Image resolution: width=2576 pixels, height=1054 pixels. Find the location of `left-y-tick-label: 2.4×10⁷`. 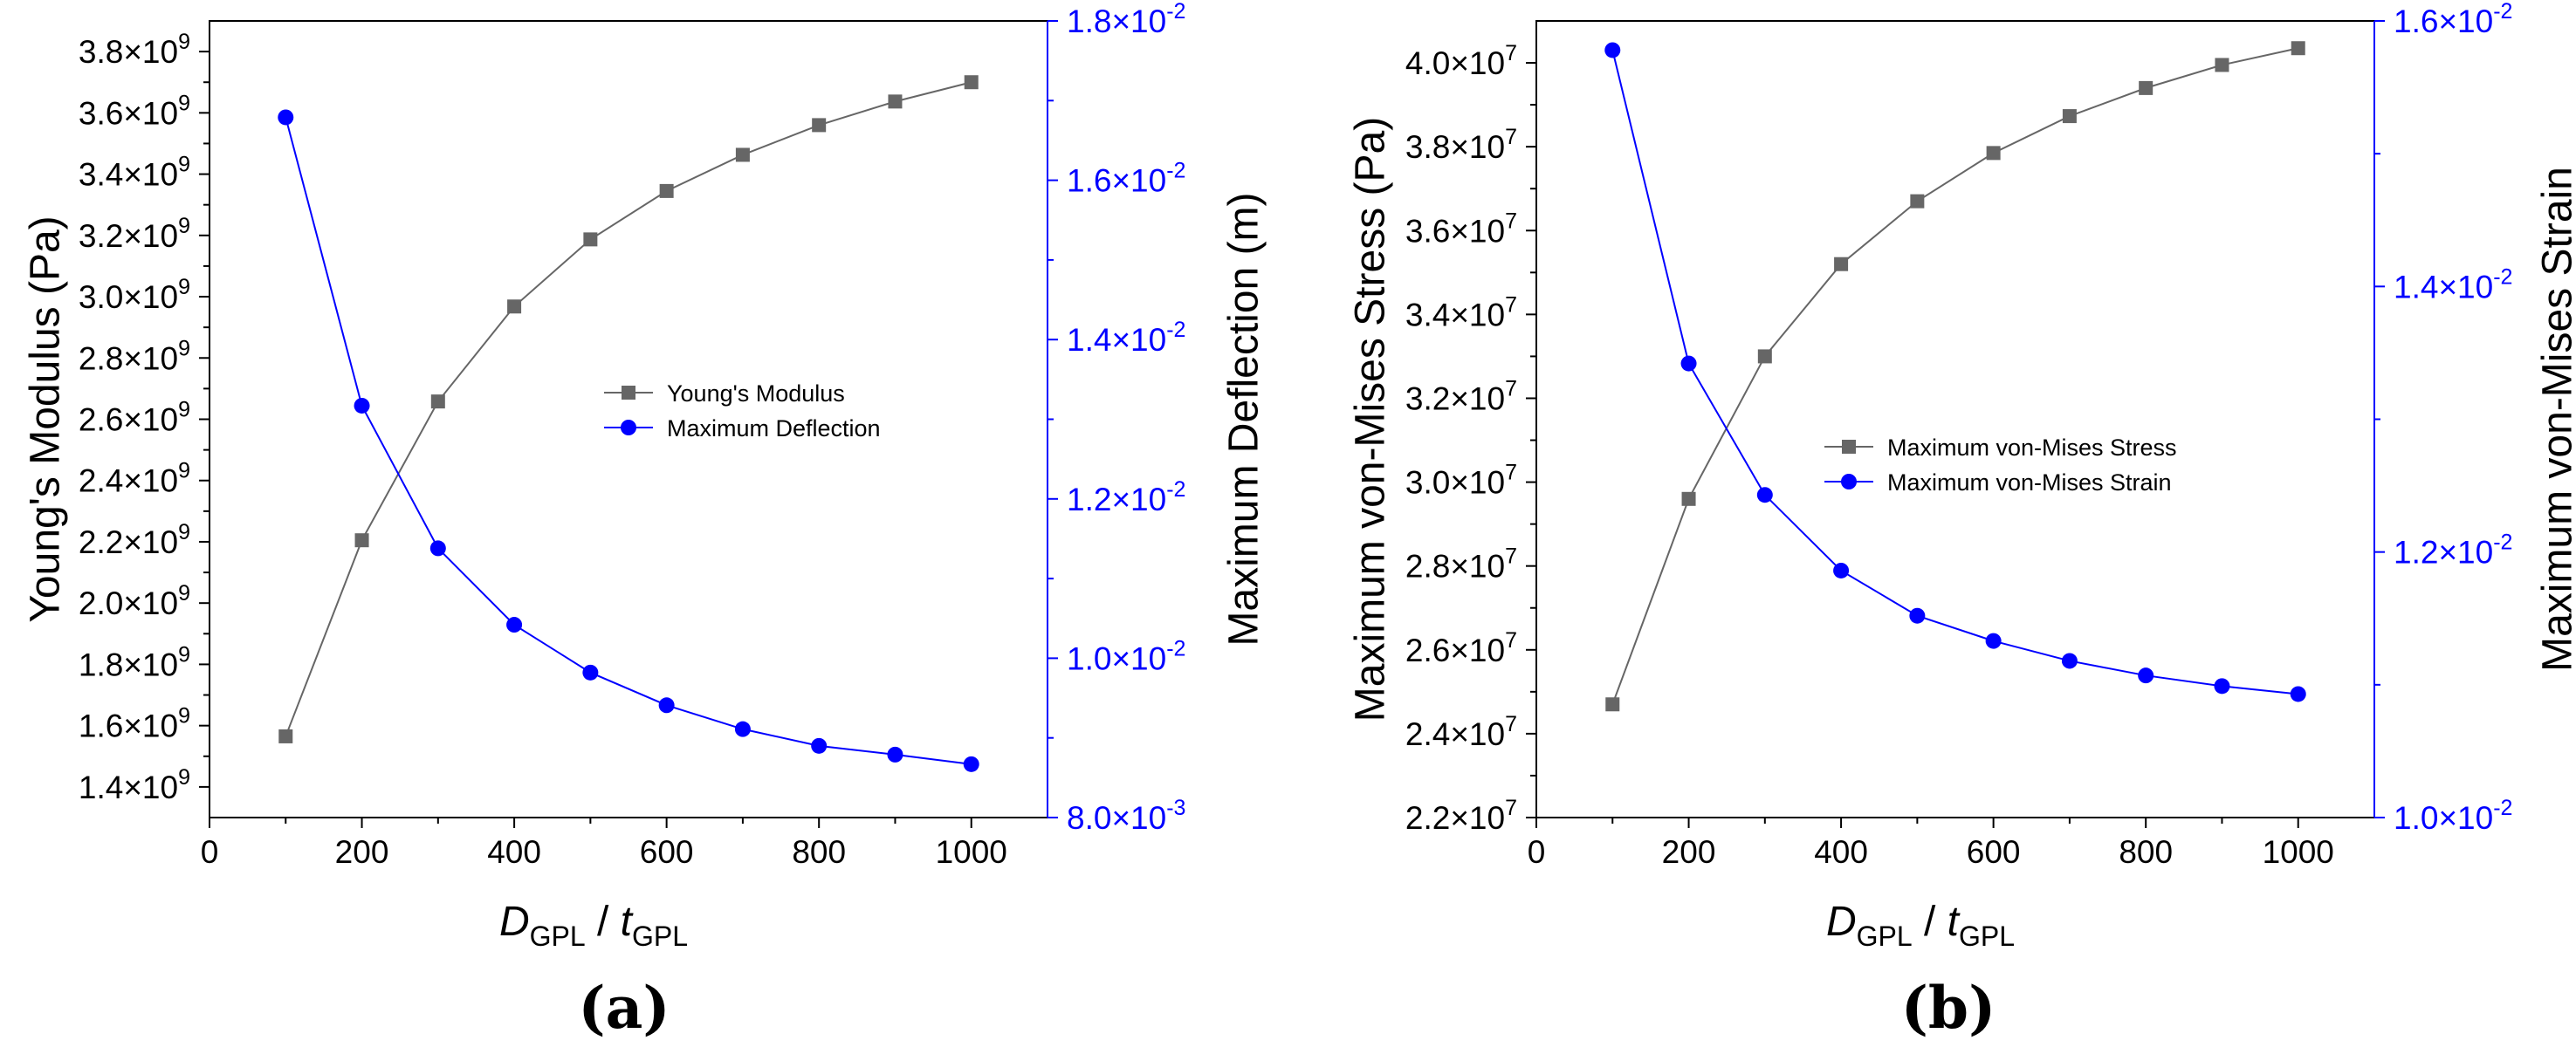

left-y-tick-label: 2.4×10⁷ is located at coordinates (1461, 732).